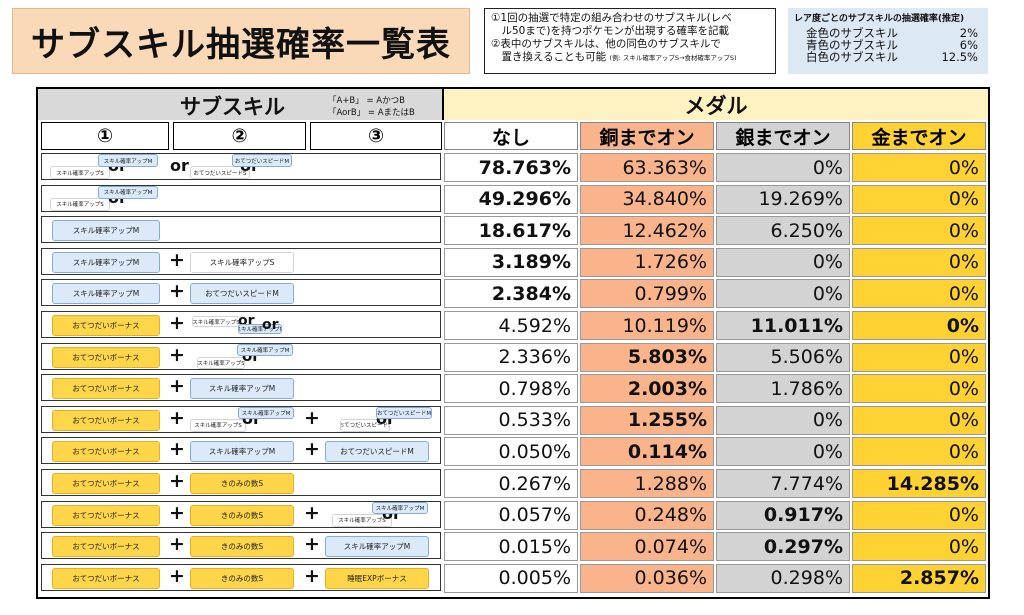 The height and width of the screenshot is (615, 1024). What do you see at coordinates (179, 165) in the screenshot?
I see `or-operator: or` at bounding box center [179, 165].